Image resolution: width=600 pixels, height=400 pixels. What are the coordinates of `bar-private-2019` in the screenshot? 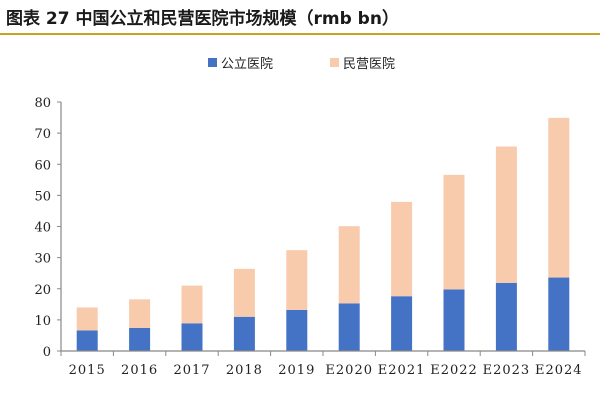 It's located at (297, 280).